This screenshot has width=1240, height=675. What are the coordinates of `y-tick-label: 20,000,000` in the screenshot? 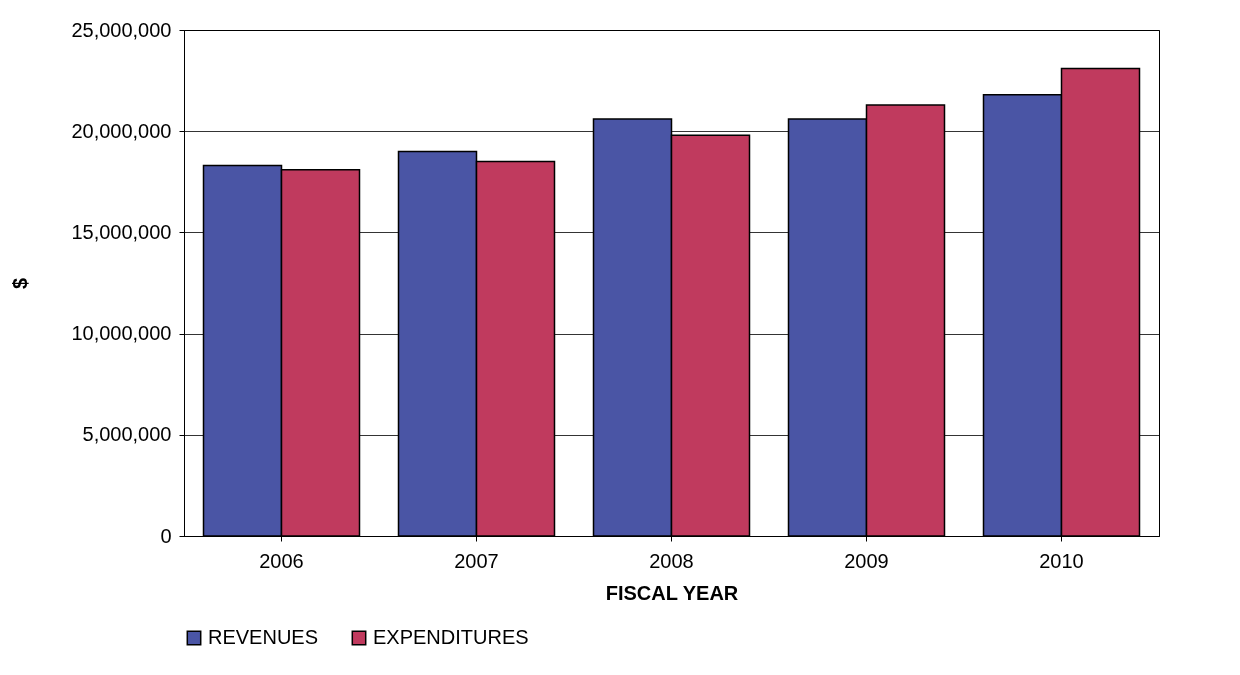 It's located at (121, 130).